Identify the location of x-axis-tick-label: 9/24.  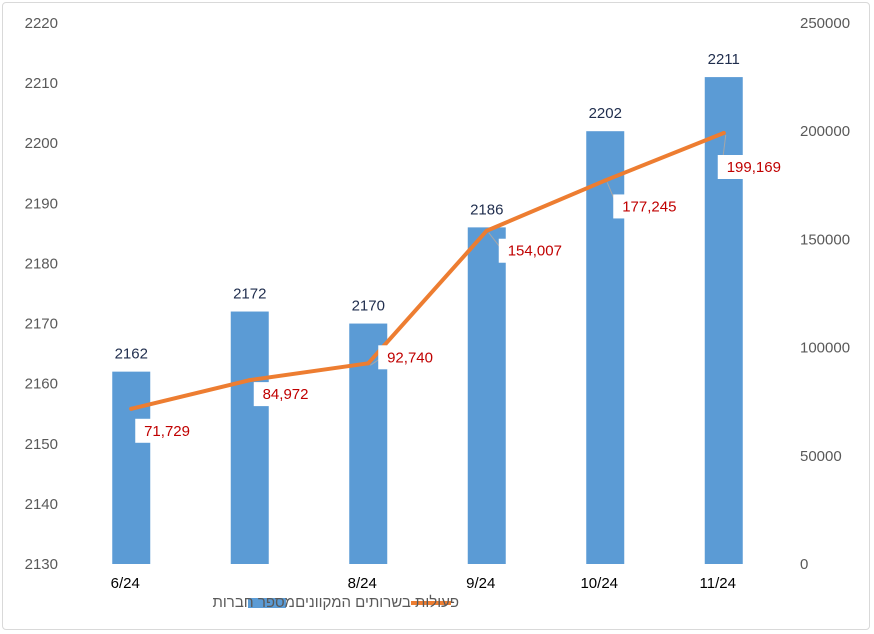
(480, 583).